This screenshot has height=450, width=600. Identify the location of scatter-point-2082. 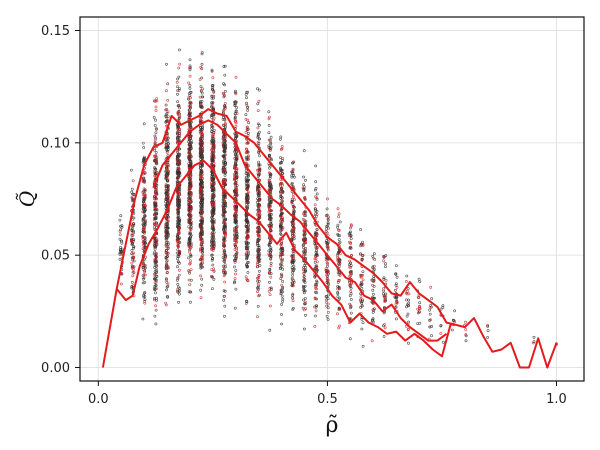
(214, 269).